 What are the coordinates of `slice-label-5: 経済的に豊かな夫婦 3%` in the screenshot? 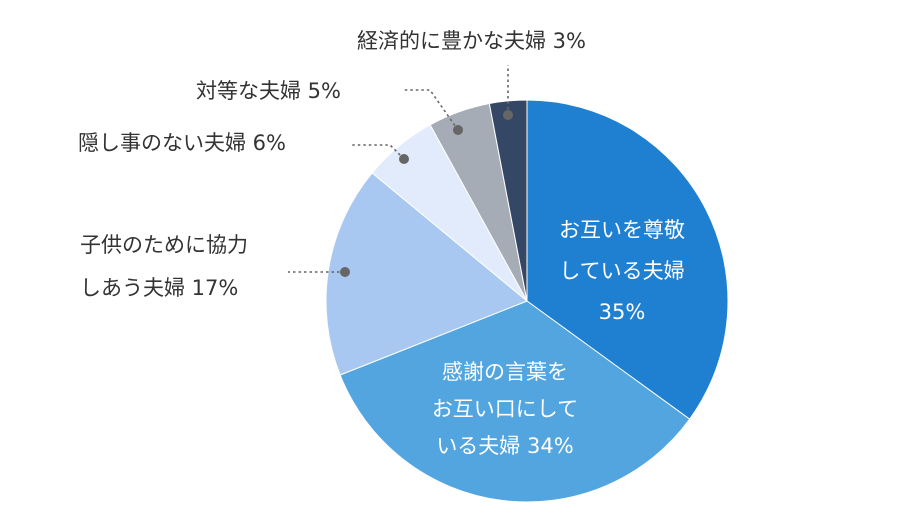 It's located at (471, 41).